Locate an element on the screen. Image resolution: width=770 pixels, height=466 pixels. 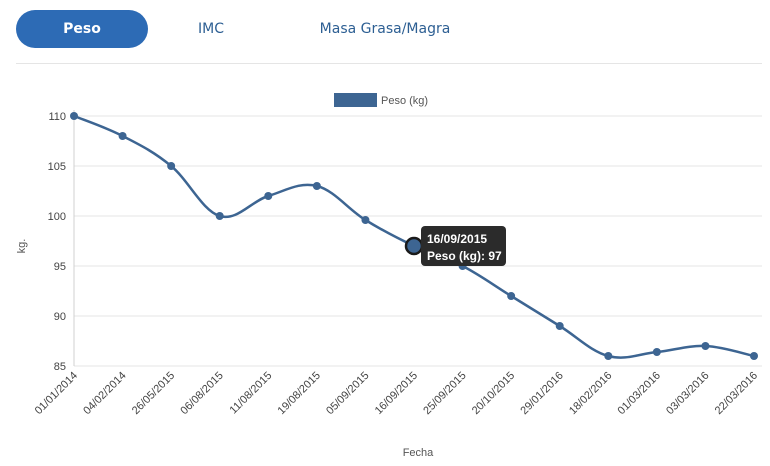
x-tick-label: 01/03/2016 is located at coordinates (639, 393).